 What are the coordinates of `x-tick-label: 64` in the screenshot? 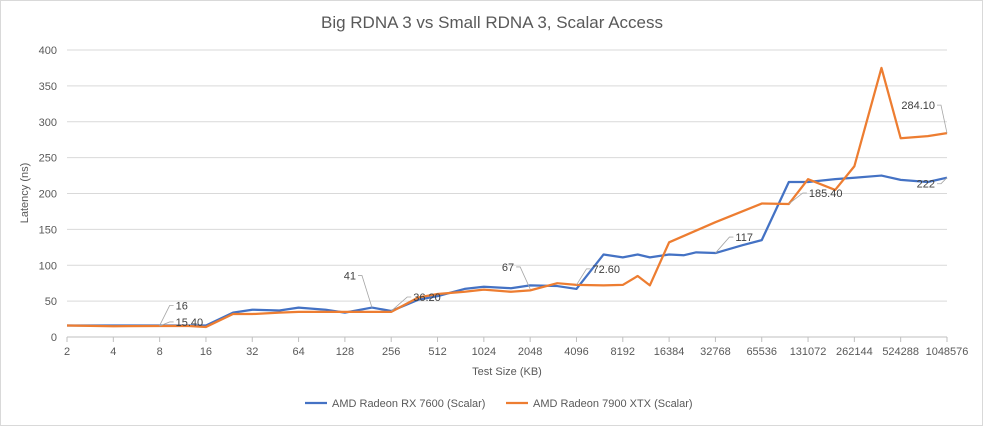 It's located at (298, 352).